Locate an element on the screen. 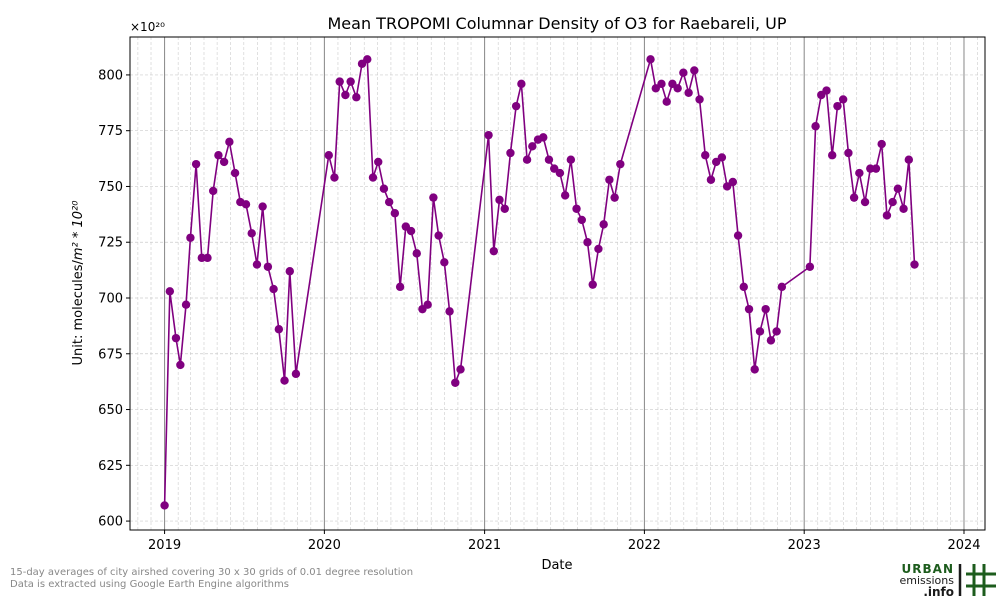  urban-emissions-logo: URBAN emissions .info is located at coordinates (948, 580).